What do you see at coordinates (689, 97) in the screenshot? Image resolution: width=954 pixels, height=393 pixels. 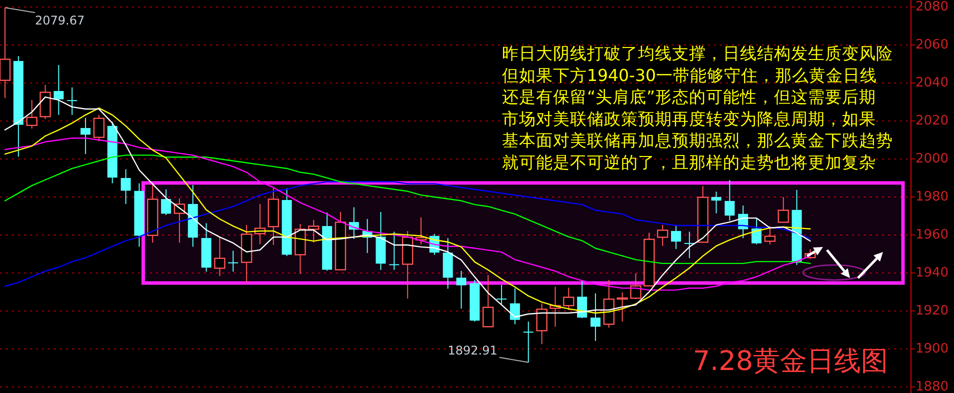 I see `annotation: 还是有保留“头肩底”形态的可能性，但这需要后期` at bounding box center [689, 97].